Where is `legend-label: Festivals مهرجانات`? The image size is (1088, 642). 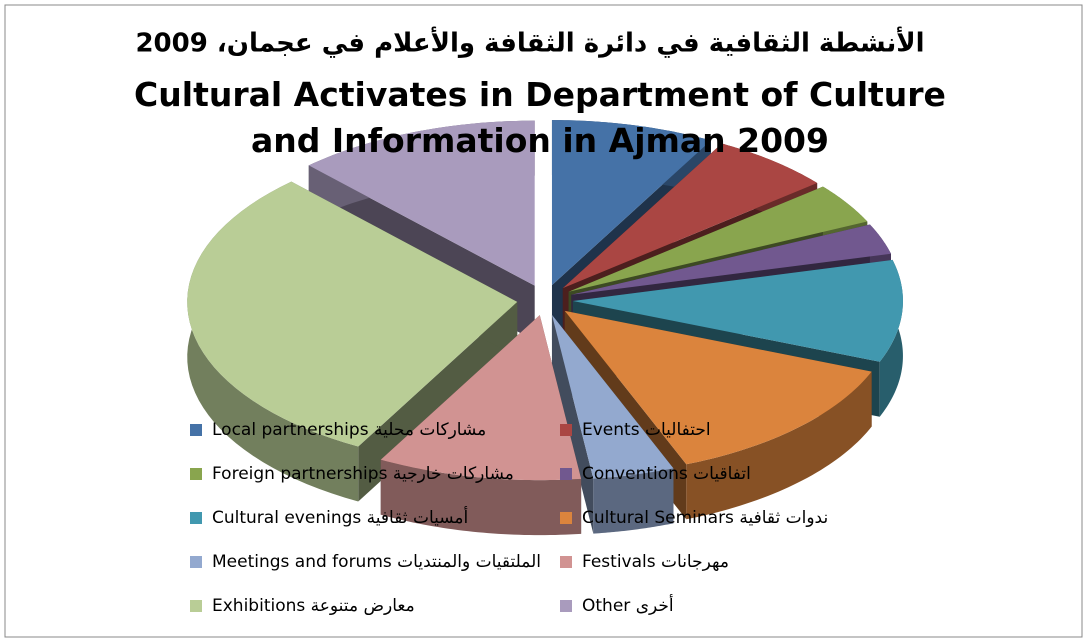 legend-label: Festivals مهرجانات is located at coordinates (655, 562).